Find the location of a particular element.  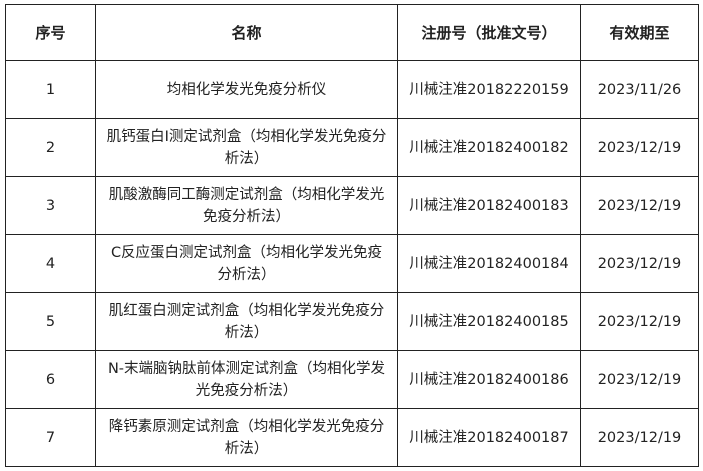

header-no: 序号 is located at coordinates (50, 32).